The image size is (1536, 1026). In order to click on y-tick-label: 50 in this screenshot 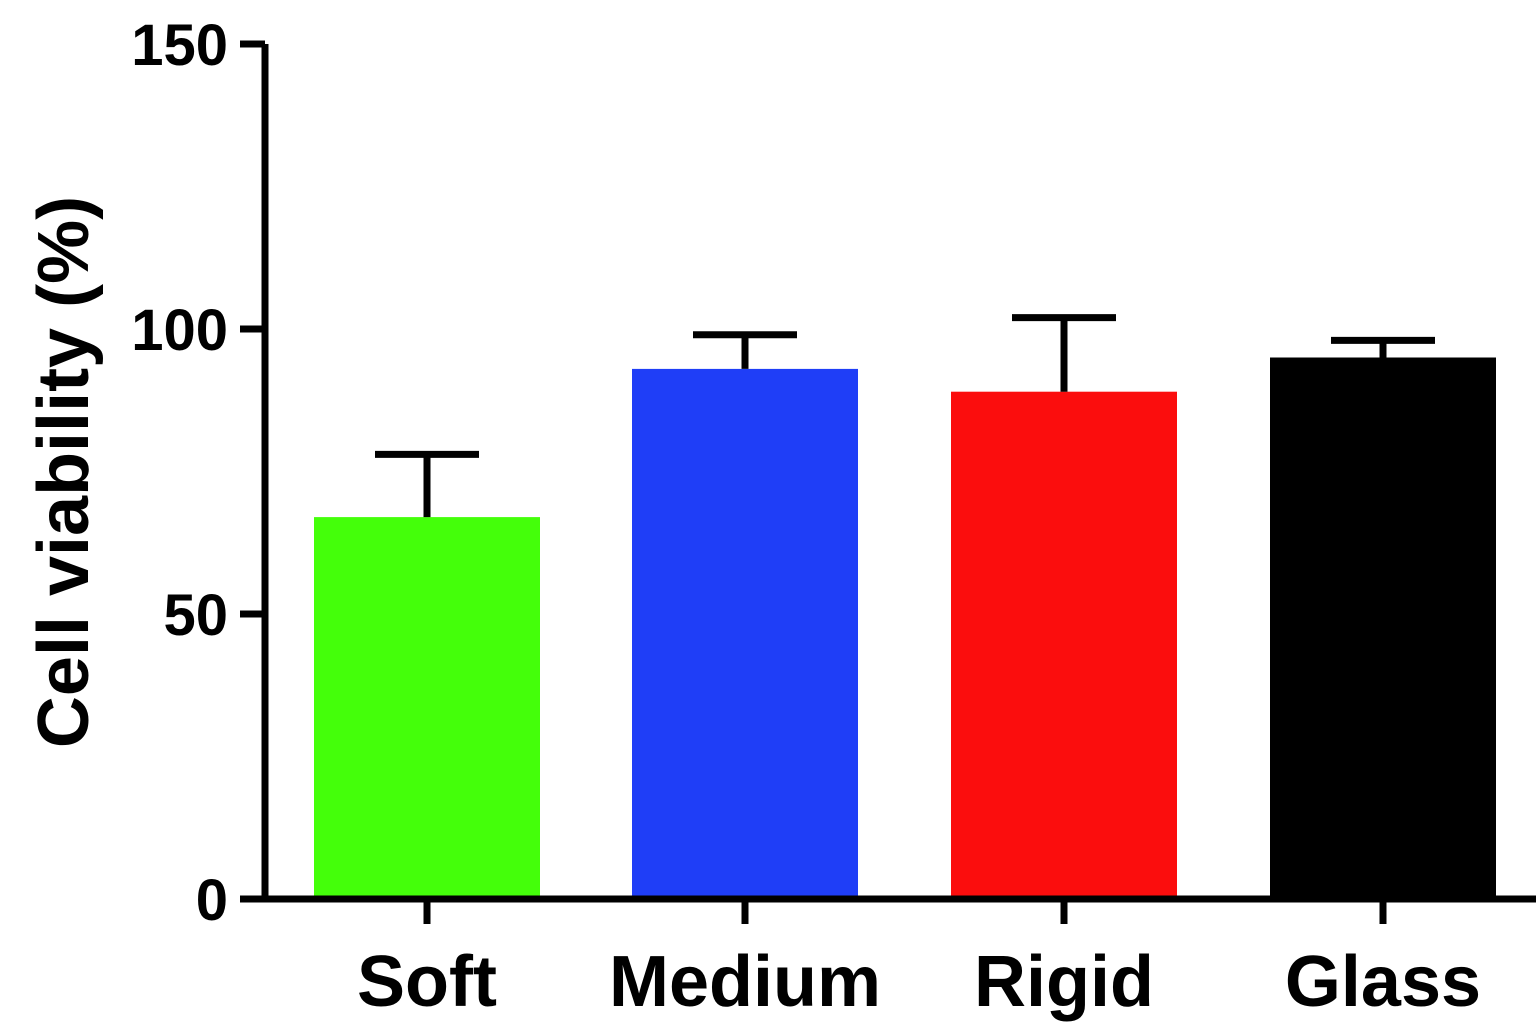, I will do `click(195, 615)`.